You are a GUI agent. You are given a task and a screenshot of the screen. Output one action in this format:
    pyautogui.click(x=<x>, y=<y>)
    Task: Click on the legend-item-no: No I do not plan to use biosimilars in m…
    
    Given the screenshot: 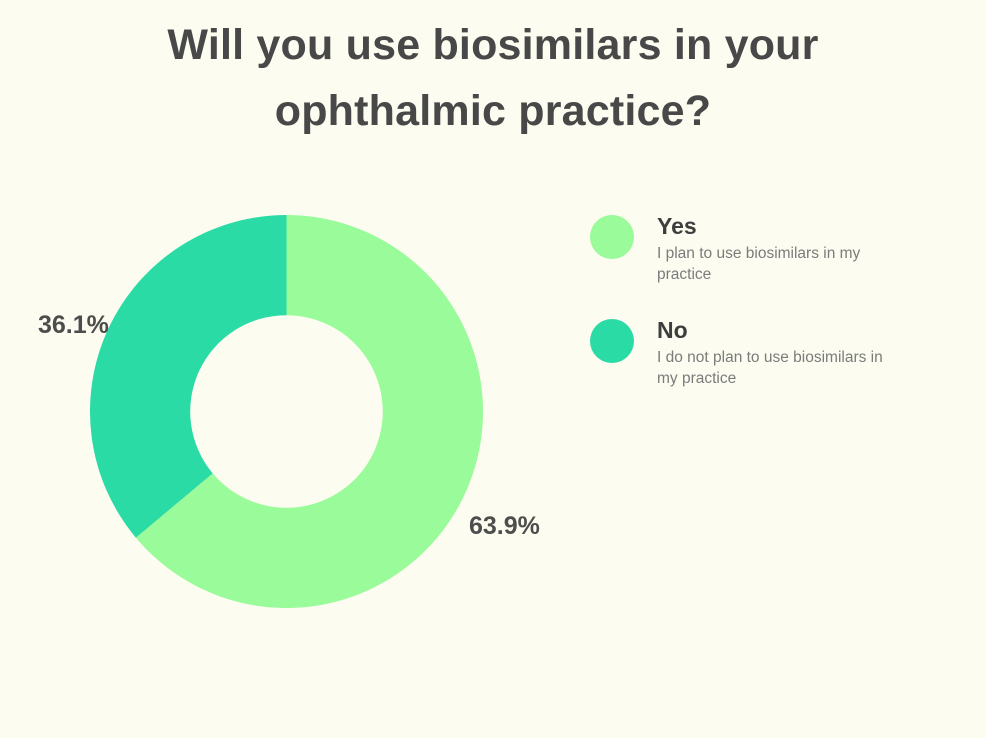 What is the action you would take?
    pyautogui.click(x=748, y=353)
    